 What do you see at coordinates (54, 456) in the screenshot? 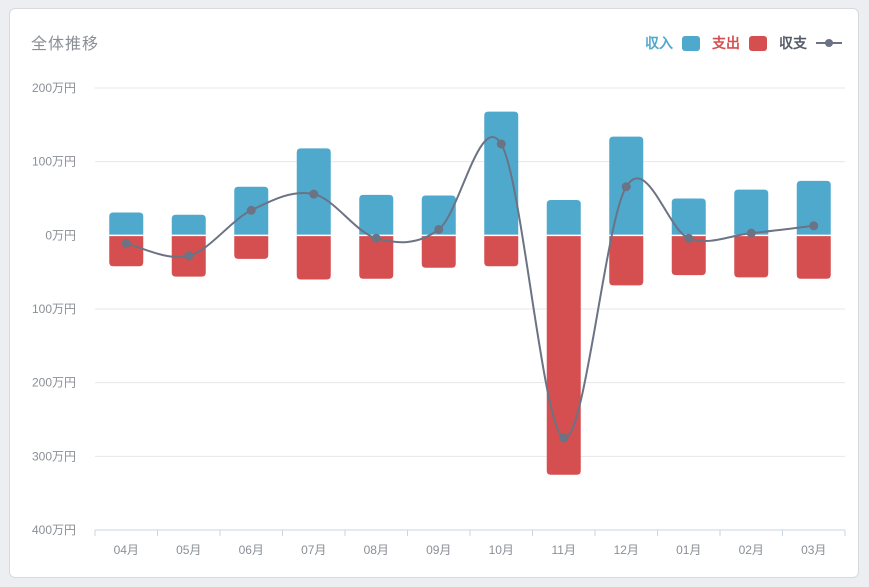
I see `y-tick-label: 300万円` at bounding box center [54, 456].